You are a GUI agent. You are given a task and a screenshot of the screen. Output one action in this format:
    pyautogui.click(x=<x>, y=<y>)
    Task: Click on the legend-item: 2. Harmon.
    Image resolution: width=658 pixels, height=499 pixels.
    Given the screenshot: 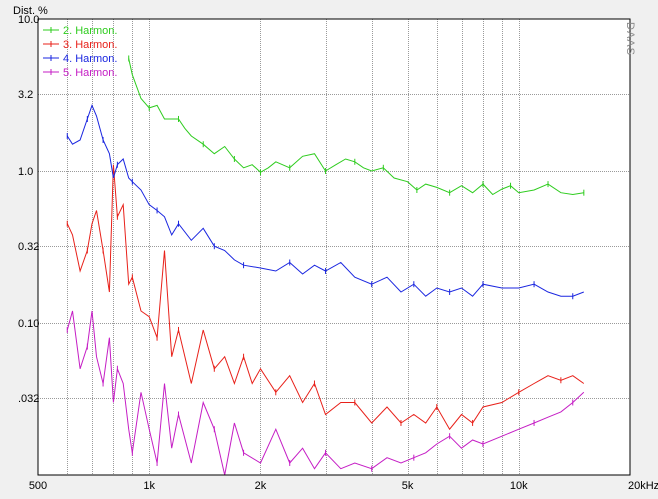 What is the action you would take?
    pyautogui.click(x=80, y=31)
    